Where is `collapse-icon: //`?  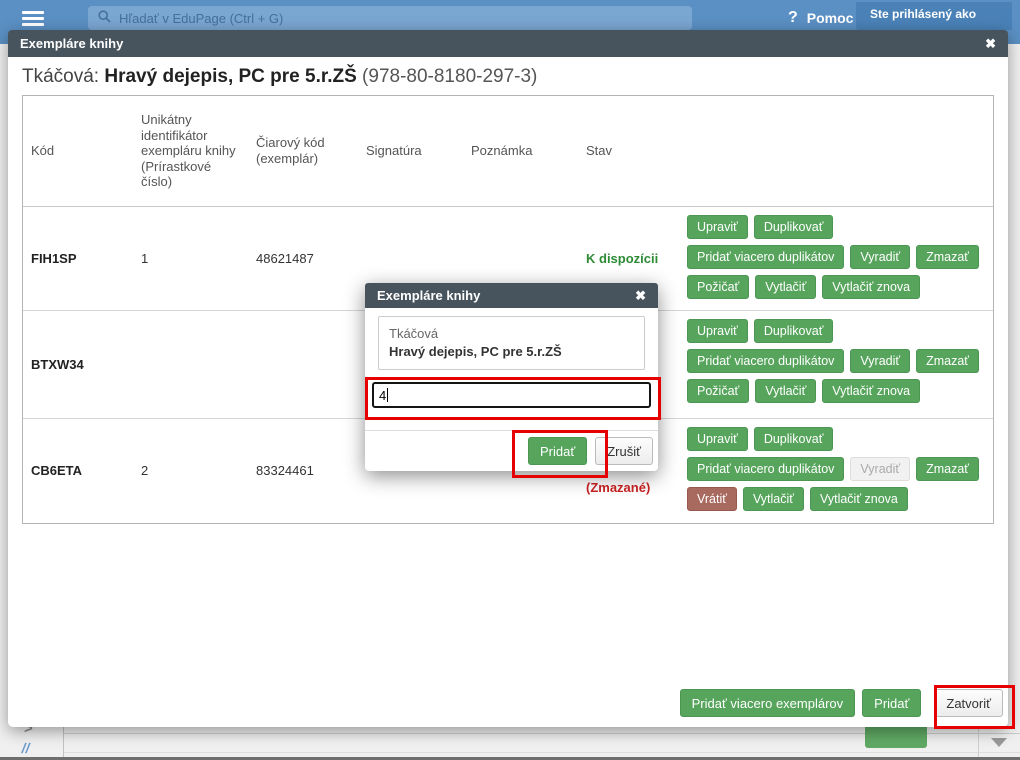
collapse-icon: // is located at coordinates (26, 748).